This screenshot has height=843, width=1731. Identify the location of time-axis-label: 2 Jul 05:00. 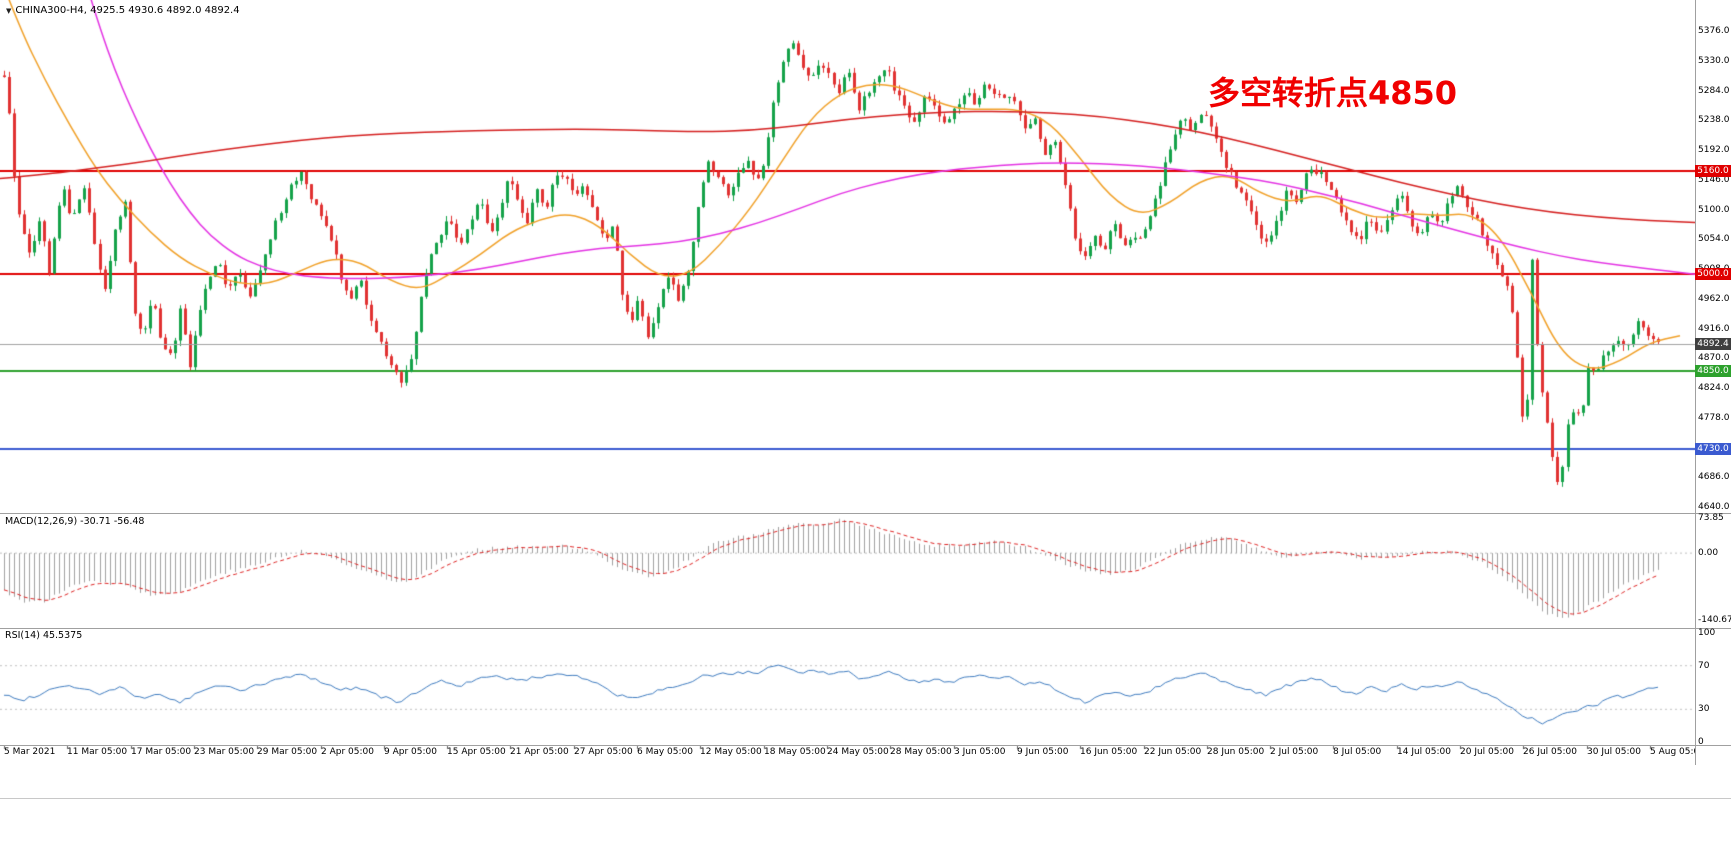
(1294, 752).